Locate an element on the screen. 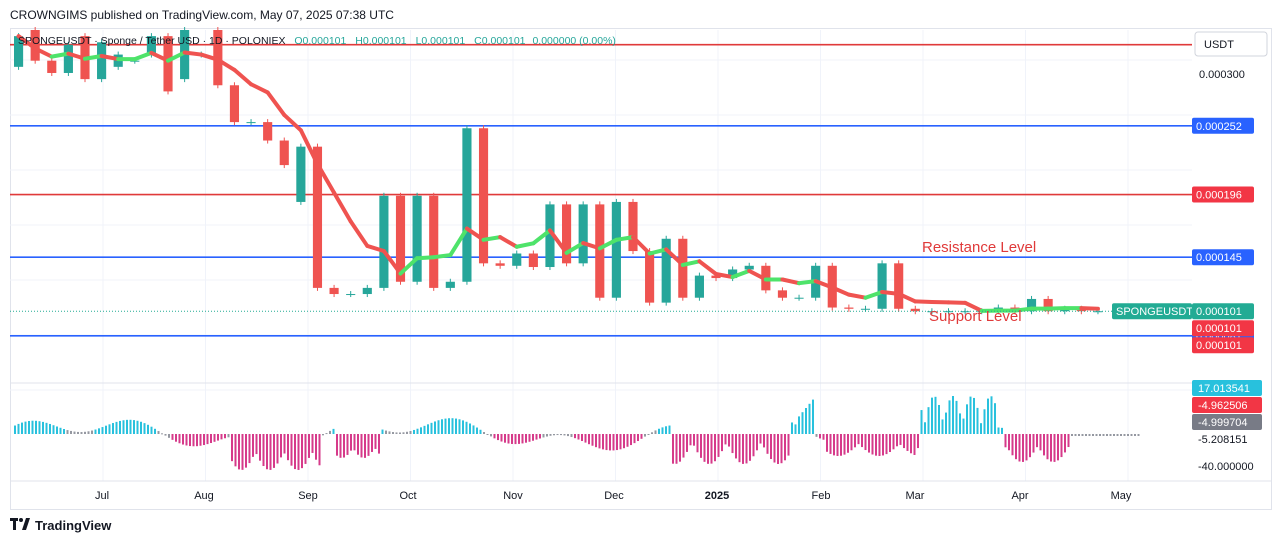 The height and width of the screenshot is (545, 1281). indicator-axis-label: -5.208151 is located at coordinates (1223, 440).